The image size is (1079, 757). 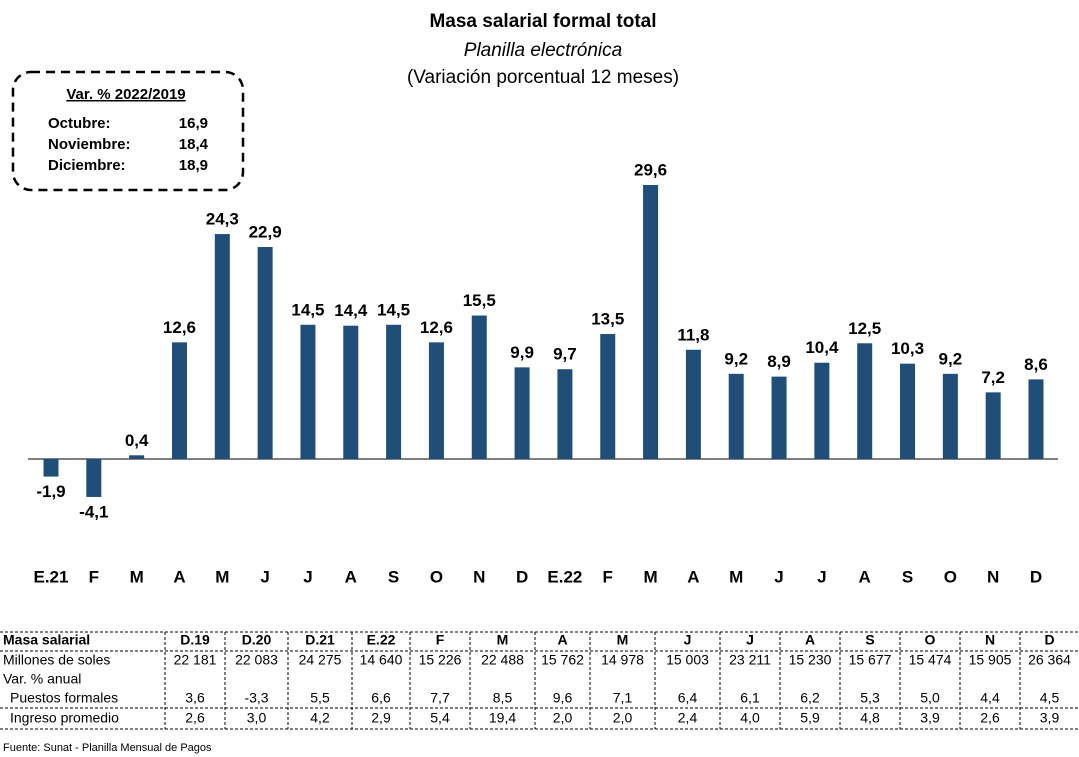 I want to click on value-label: -4,1, so click(x=93, y=511).